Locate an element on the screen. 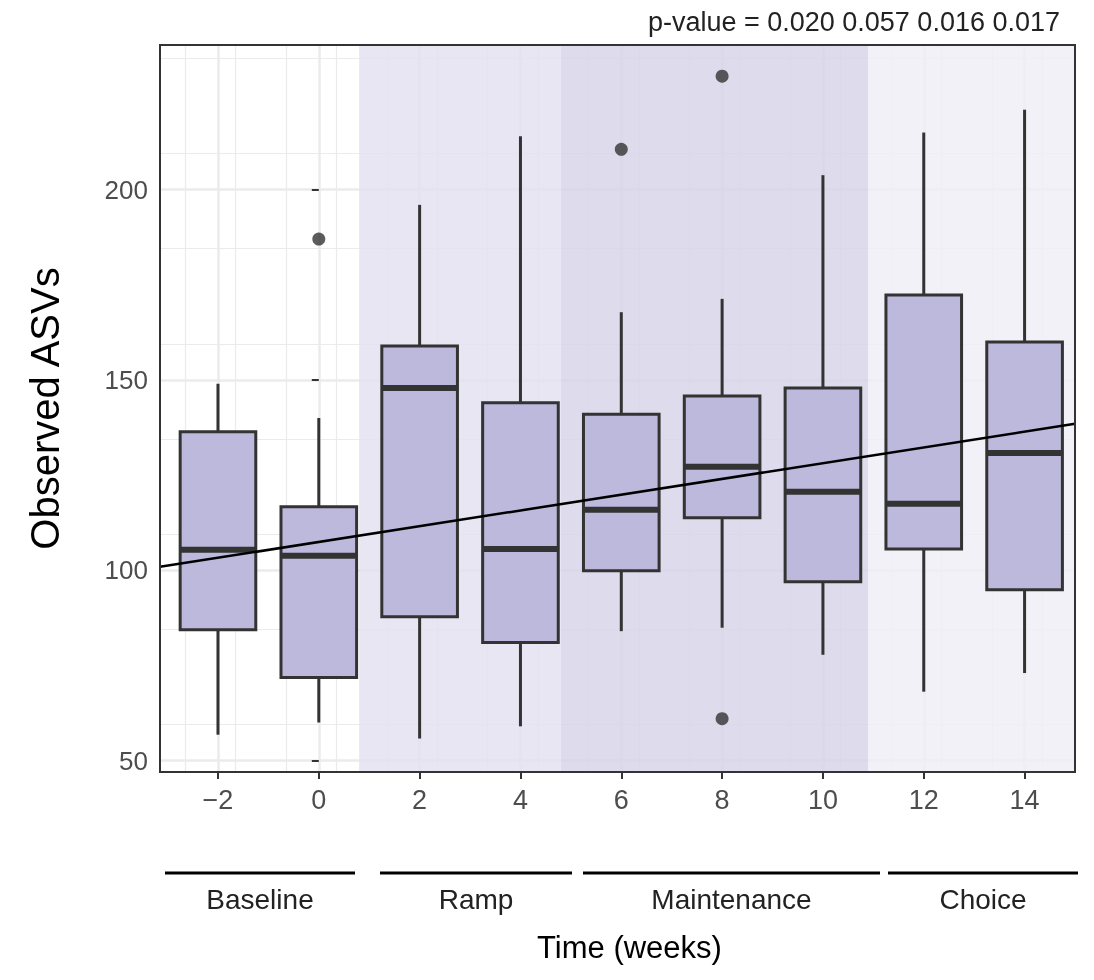 This screenshot has width=1094, height=980. text: Baseline is located at coordinates (260, 899).